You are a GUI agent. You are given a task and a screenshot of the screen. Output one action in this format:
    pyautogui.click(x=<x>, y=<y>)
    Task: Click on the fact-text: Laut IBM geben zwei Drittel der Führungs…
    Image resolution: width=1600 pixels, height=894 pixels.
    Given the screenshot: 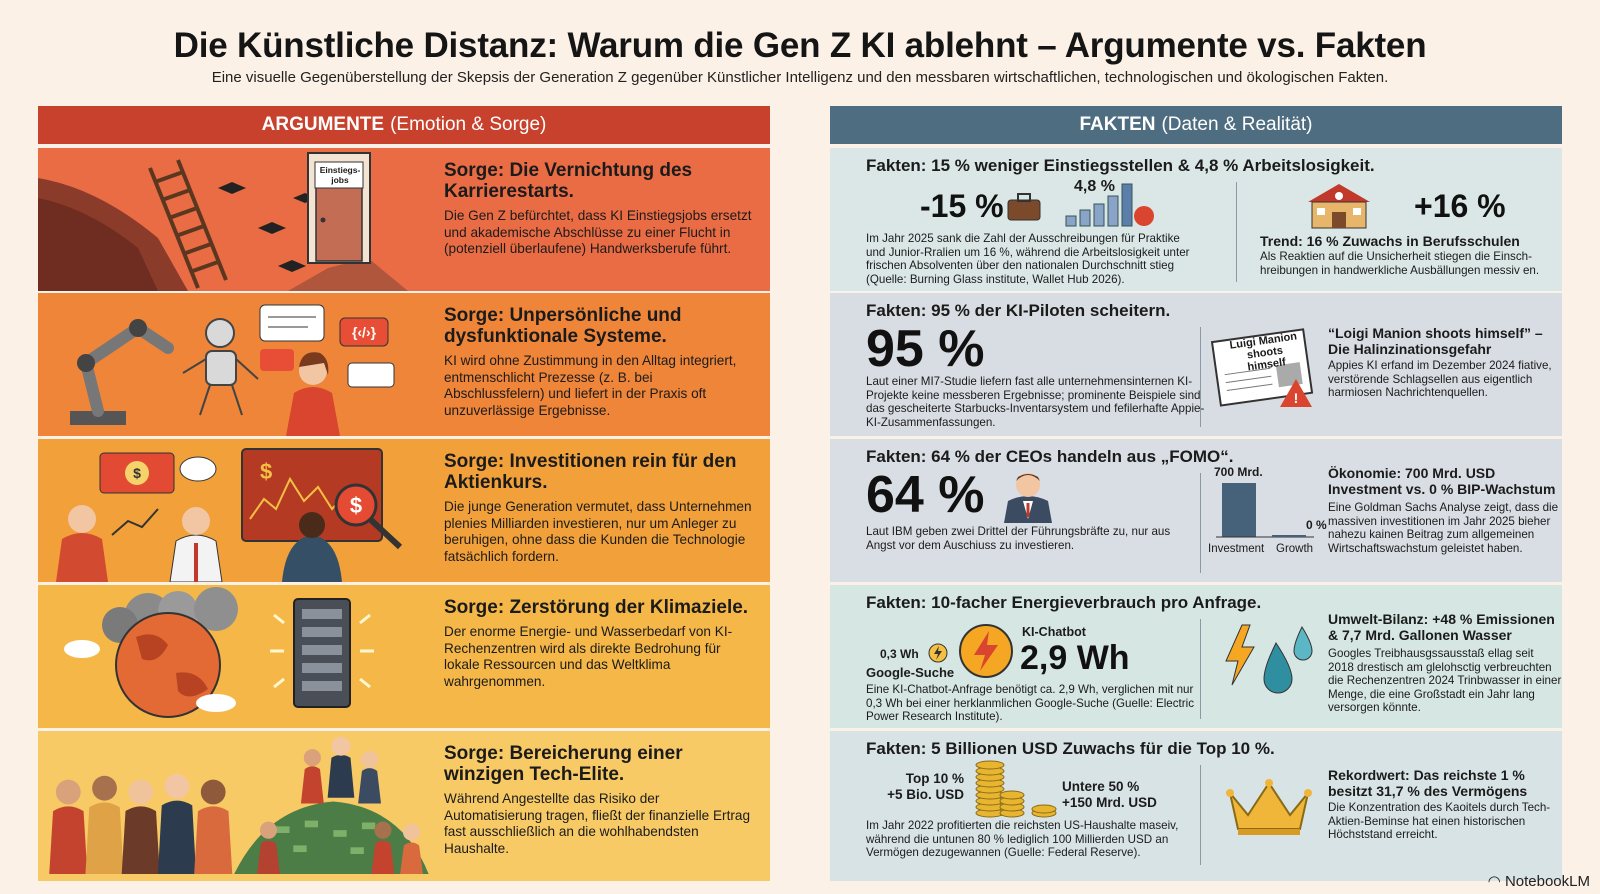 What is the action you would take?
    pyautogui.click(x=1018, y=538)
    